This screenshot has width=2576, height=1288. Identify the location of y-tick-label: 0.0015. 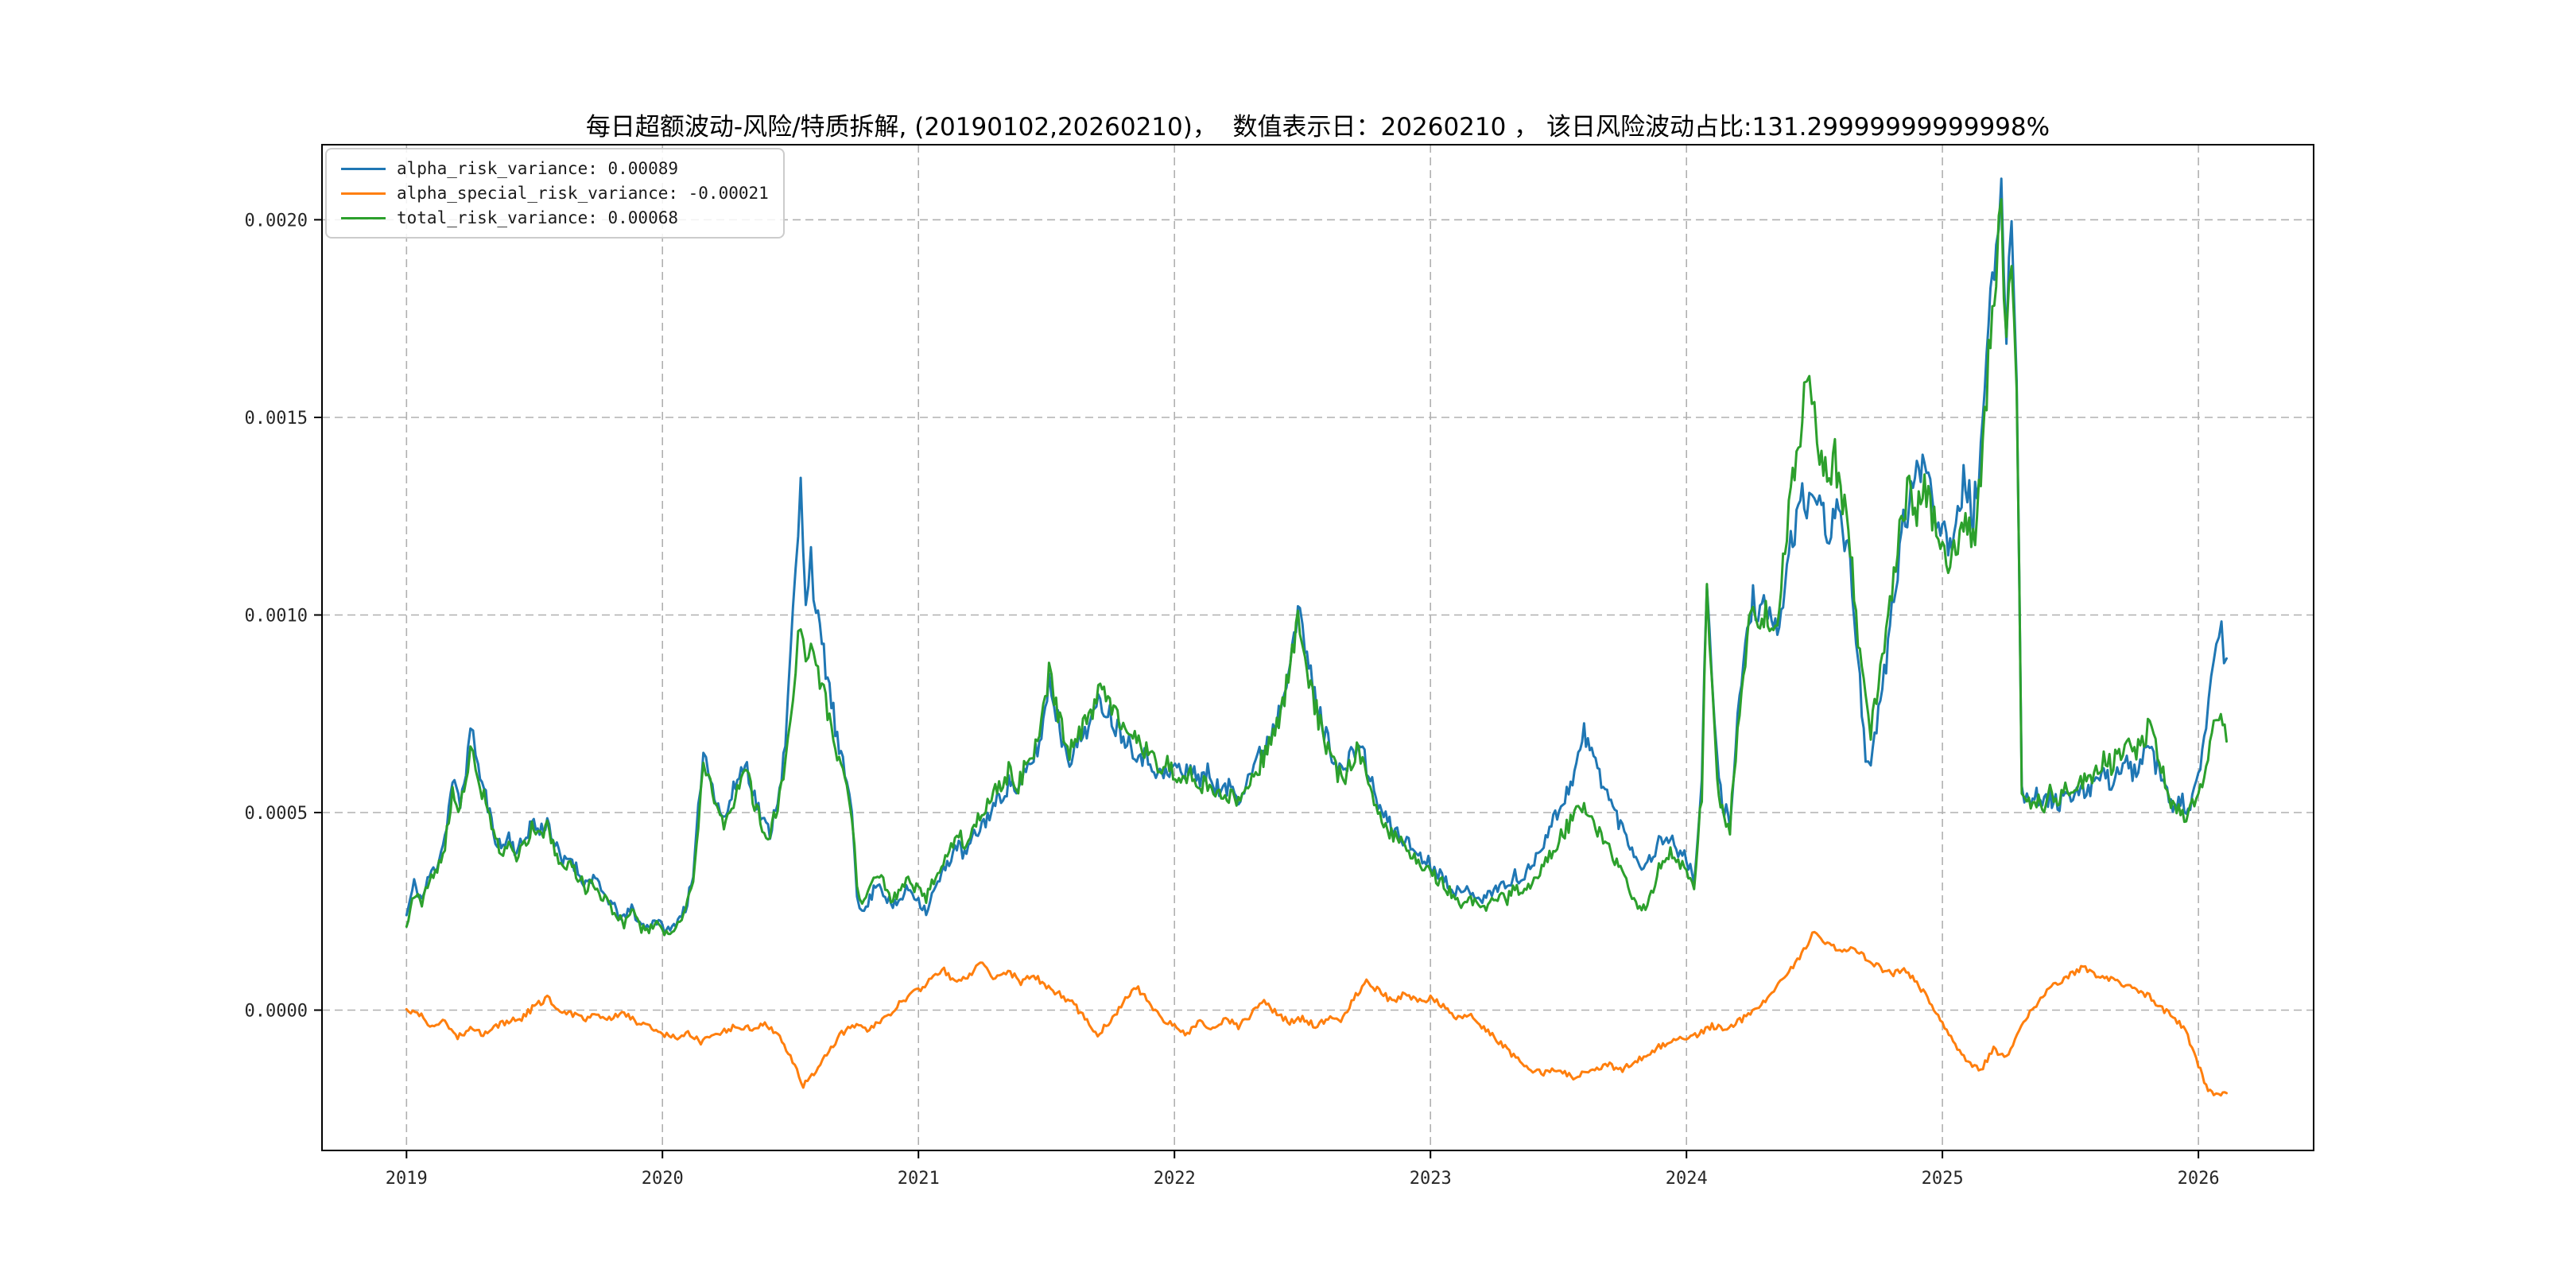
(276, 419).